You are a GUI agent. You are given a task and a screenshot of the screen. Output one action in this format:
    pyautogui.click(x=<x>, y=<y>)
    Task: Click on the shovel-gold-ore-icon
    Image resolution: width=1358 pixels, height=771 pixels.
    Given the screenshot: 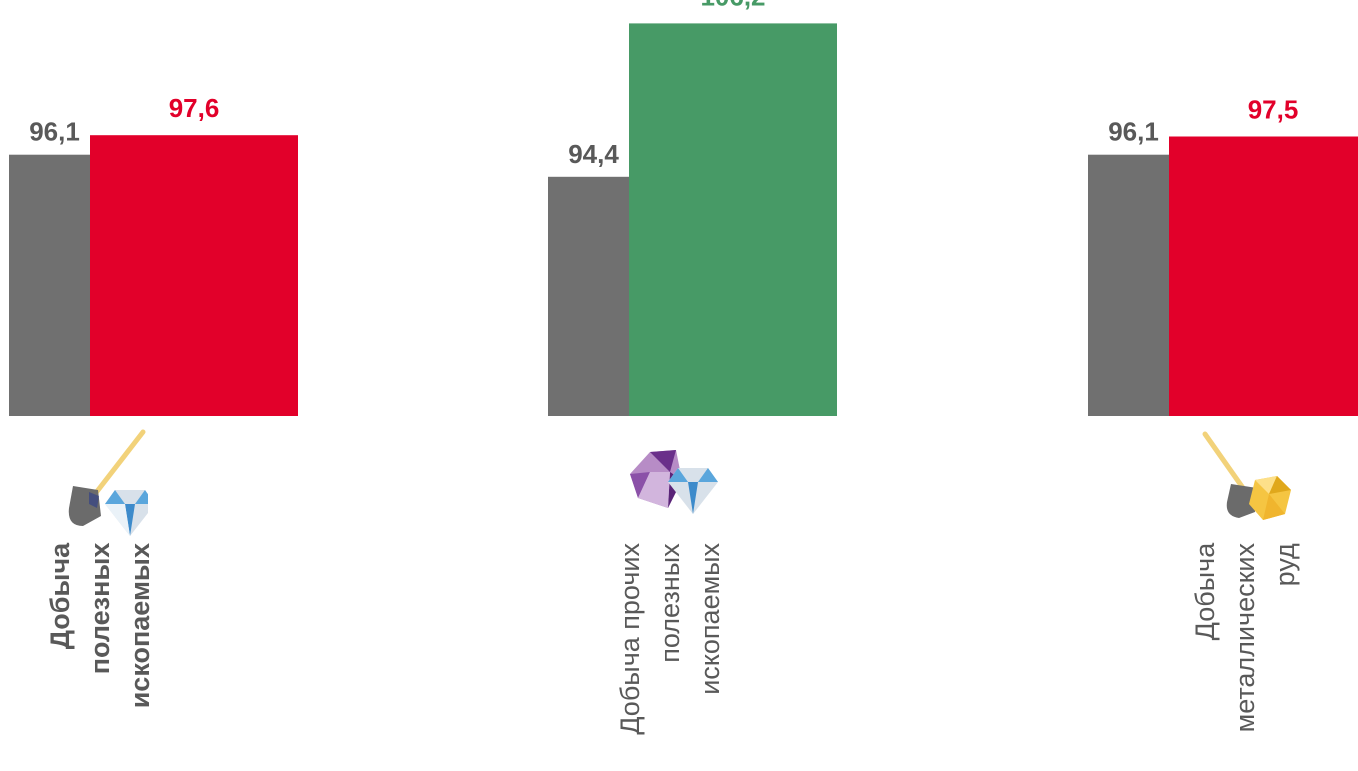 What is the action you would take?
    pyautogui.click(x=1246, y=475)
    